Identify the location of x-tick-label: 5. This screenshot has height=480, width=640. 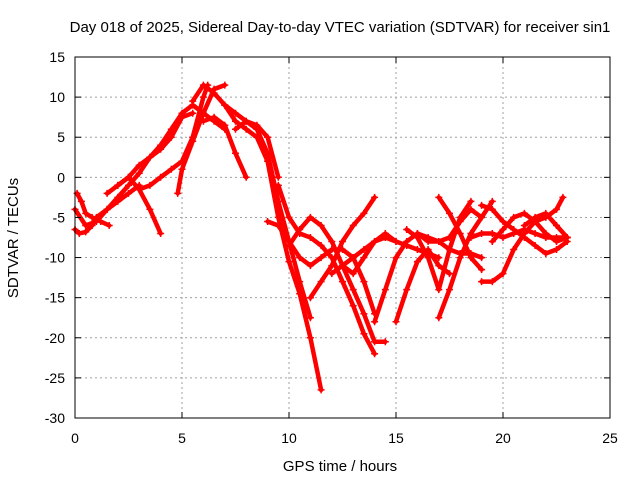
(182, 438).